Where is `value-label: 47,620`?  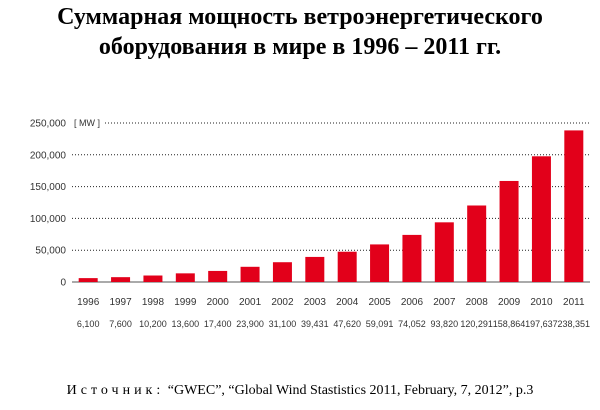
value-label: 47,620 is located at coordinates (347, 324).